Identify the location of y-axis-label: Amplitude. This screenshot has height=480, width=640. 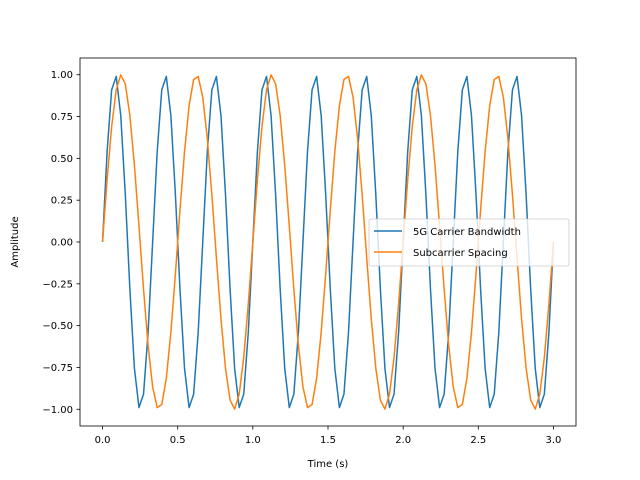
(15, 241).